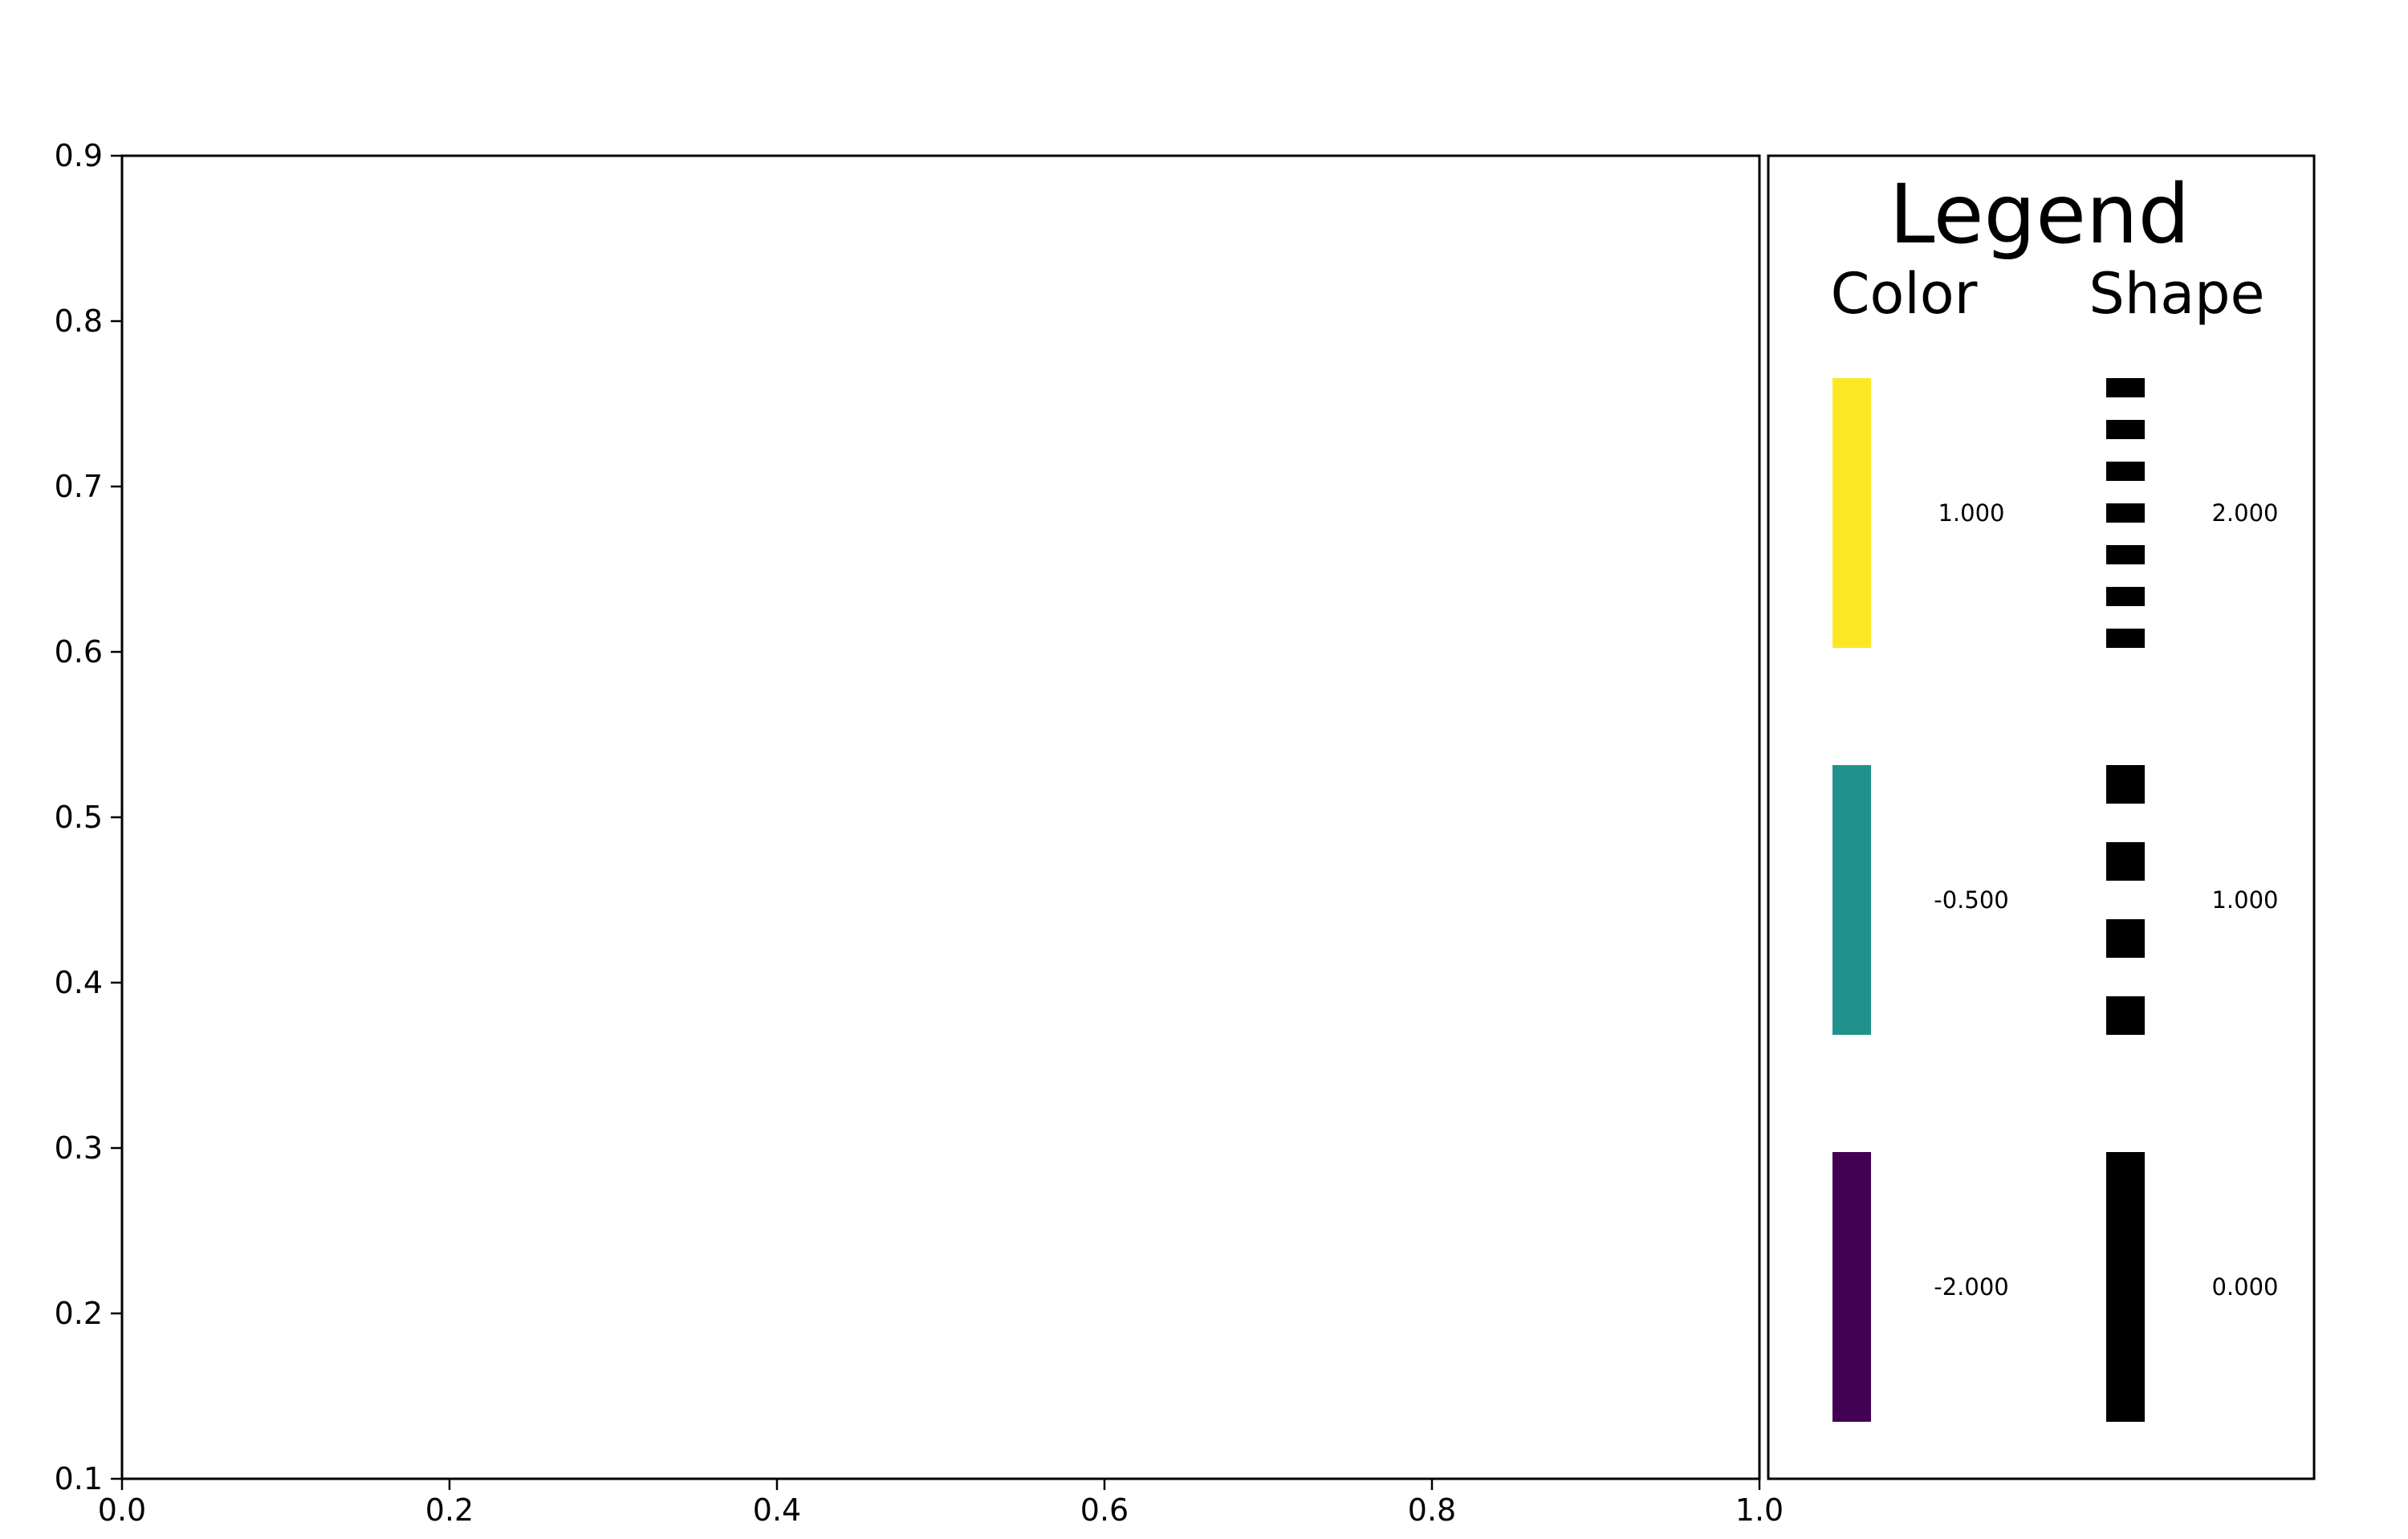 This screenshot has width=2408, height=1539. I want to click on x-tick-label: 0.2, so click(449, 1510).